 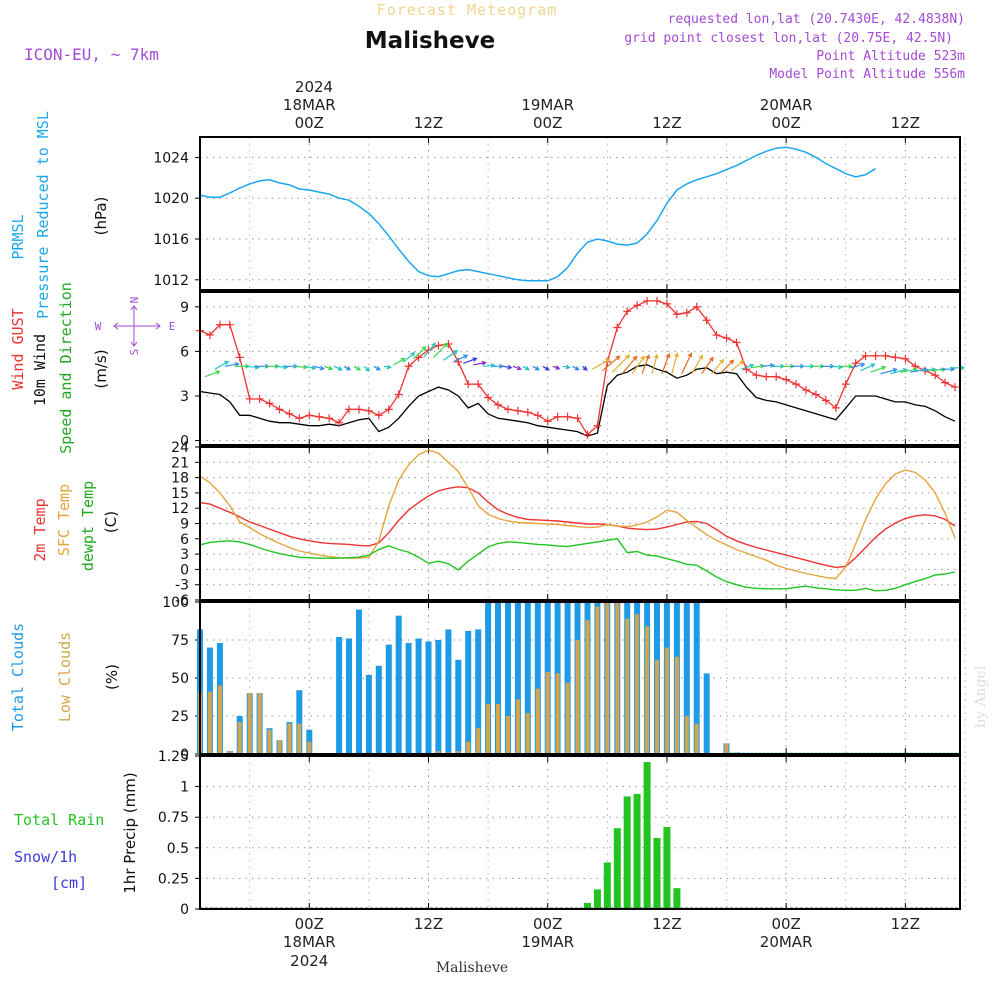 I want to click on y-tick-label: 9, so click(x=184, y=308).